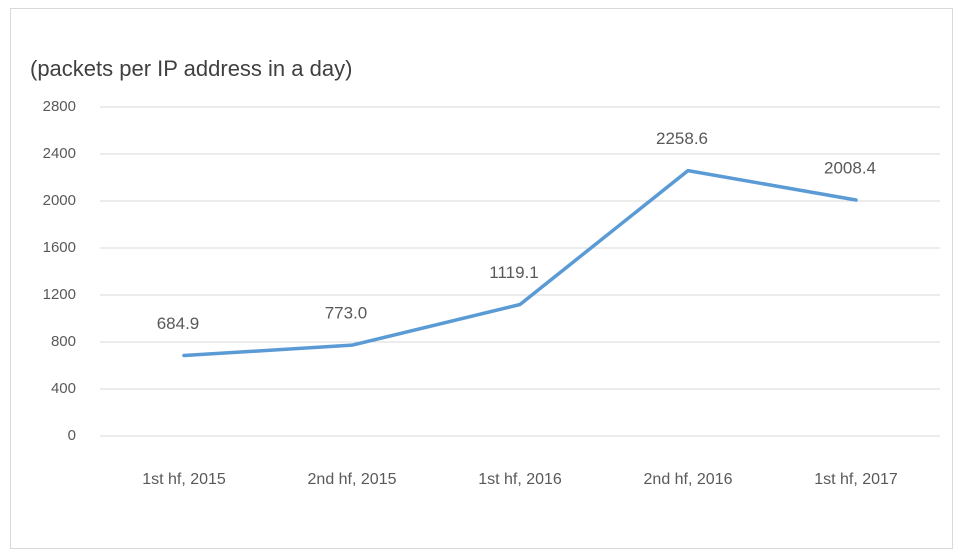 Image resolution: width=960 pixels, height=551 pixels. What do you see at coordinates (856, 479) in the screenshot?
I see `x-tick-label: 1st hf, 2017` at bounding box center [856, 479].